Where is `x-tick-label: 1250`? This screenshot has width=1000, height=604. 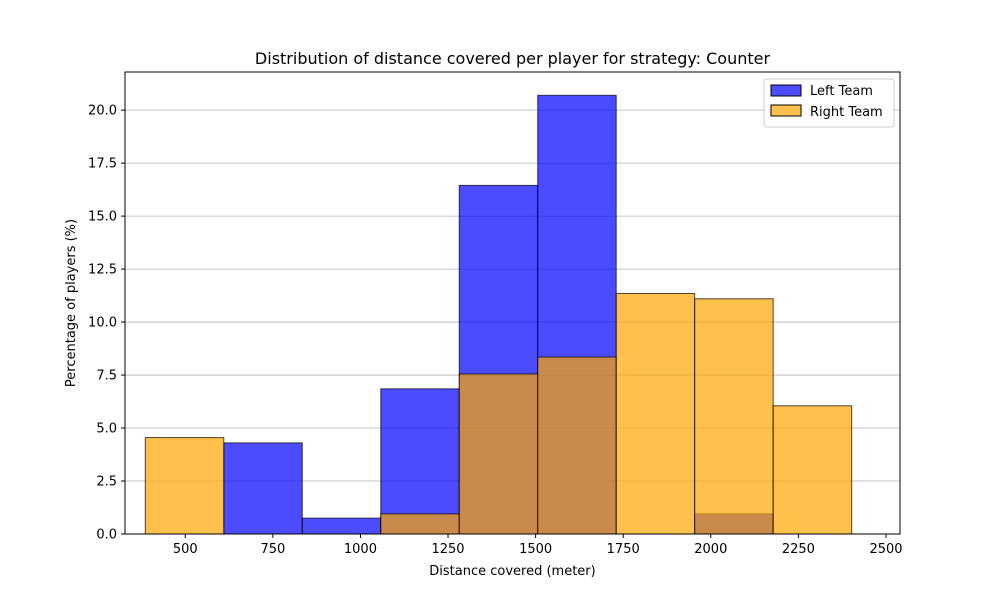 x-tick-label: 1250 is located at coordinates (447, 549).